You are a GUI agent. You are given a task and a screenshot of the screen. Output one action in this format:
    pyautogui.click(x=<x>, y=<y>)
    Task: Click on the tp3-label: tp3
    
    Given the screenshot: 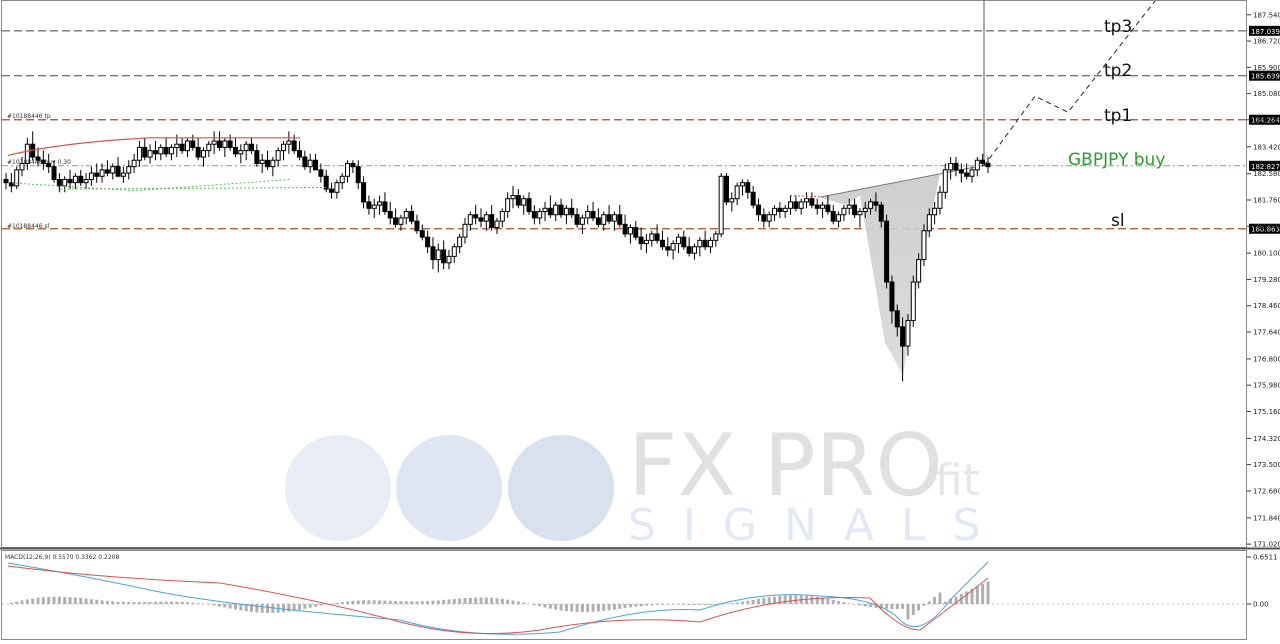 What is the action you would take?
    pyautogui.click(x=1118, y=27)
    